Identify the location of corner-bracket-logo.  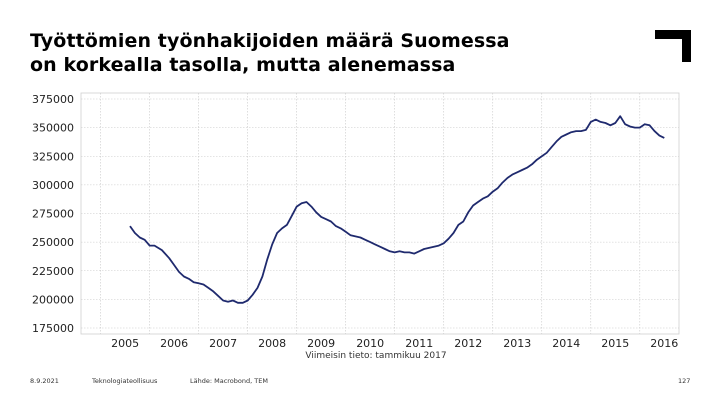
(673, 46).